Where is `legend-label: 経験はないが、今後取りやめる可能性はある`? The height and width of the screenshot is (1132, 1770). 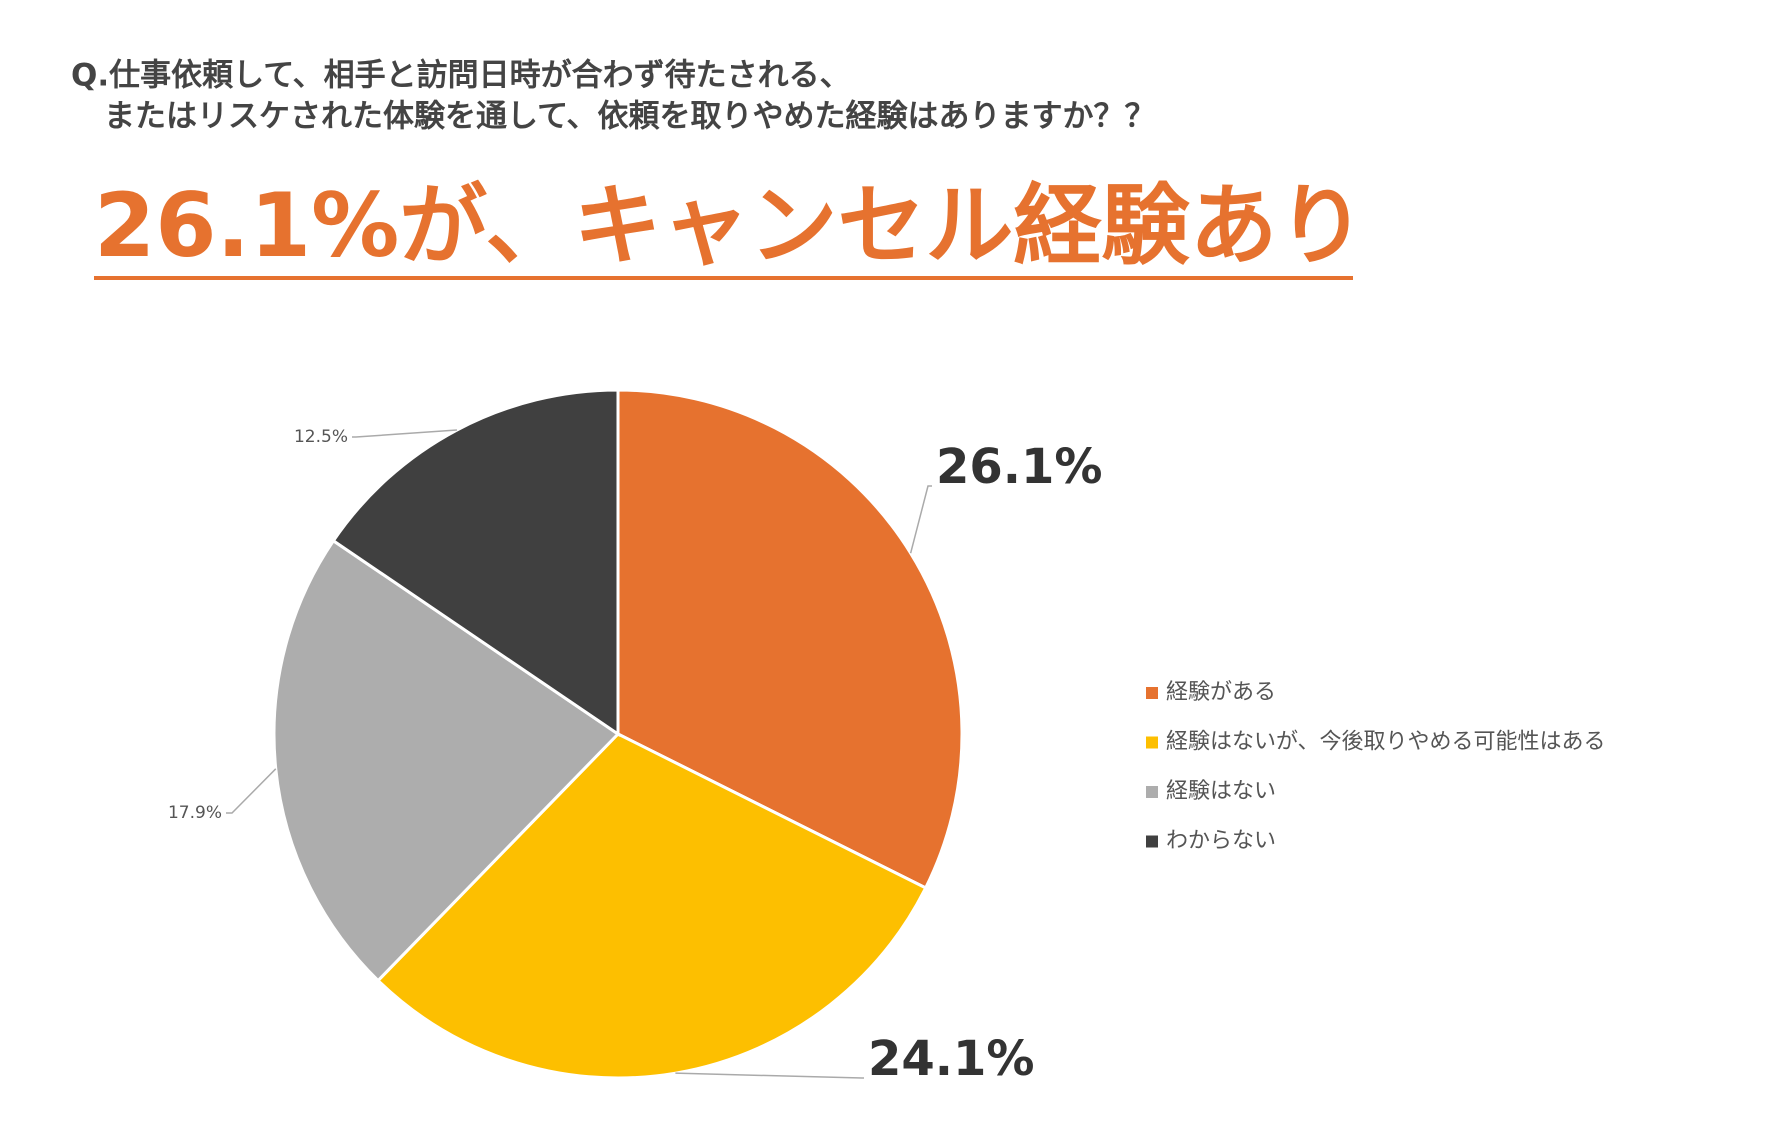 legend-label: 経験はないが、今後取りやめる可能性はある is located at coordinates (1386, 742).